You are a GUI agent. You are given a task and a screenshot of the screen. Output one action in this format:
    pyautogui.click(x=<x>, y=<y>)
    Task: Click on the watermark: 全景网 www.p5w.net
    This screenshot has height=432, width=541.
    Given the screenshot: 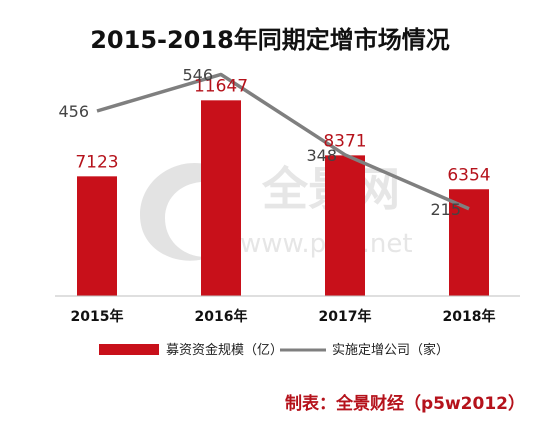 What is the action you would take?
    pyautogui.click(x=276, y=211)
    